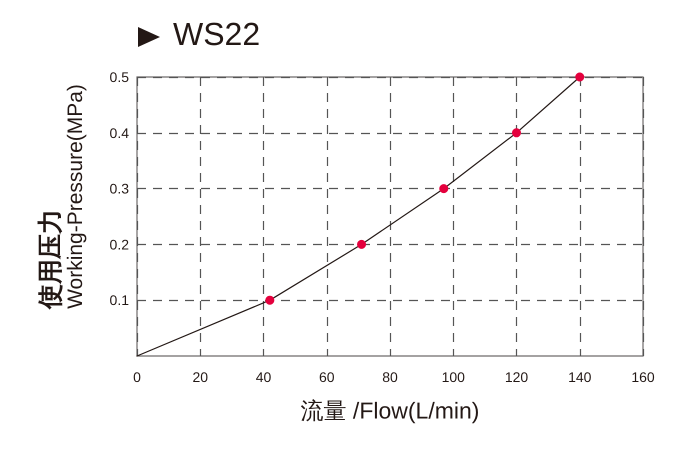 The height and width of the screenshot is (450, 700). I want to click on y-tick-label: 0.5, so click(120, 77).